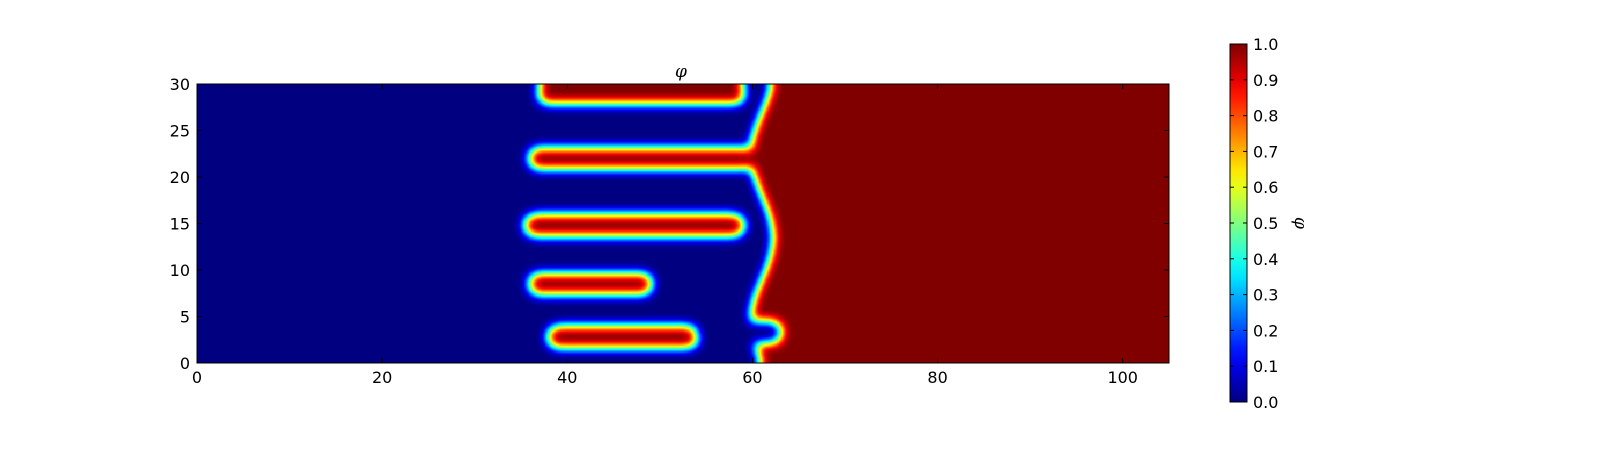 This screenshot has height=460, width=1600. What do you see at coordinates (180, 224) in the screenshot?
I see `y-tick-label: 15` at bounding box center [180, 224].